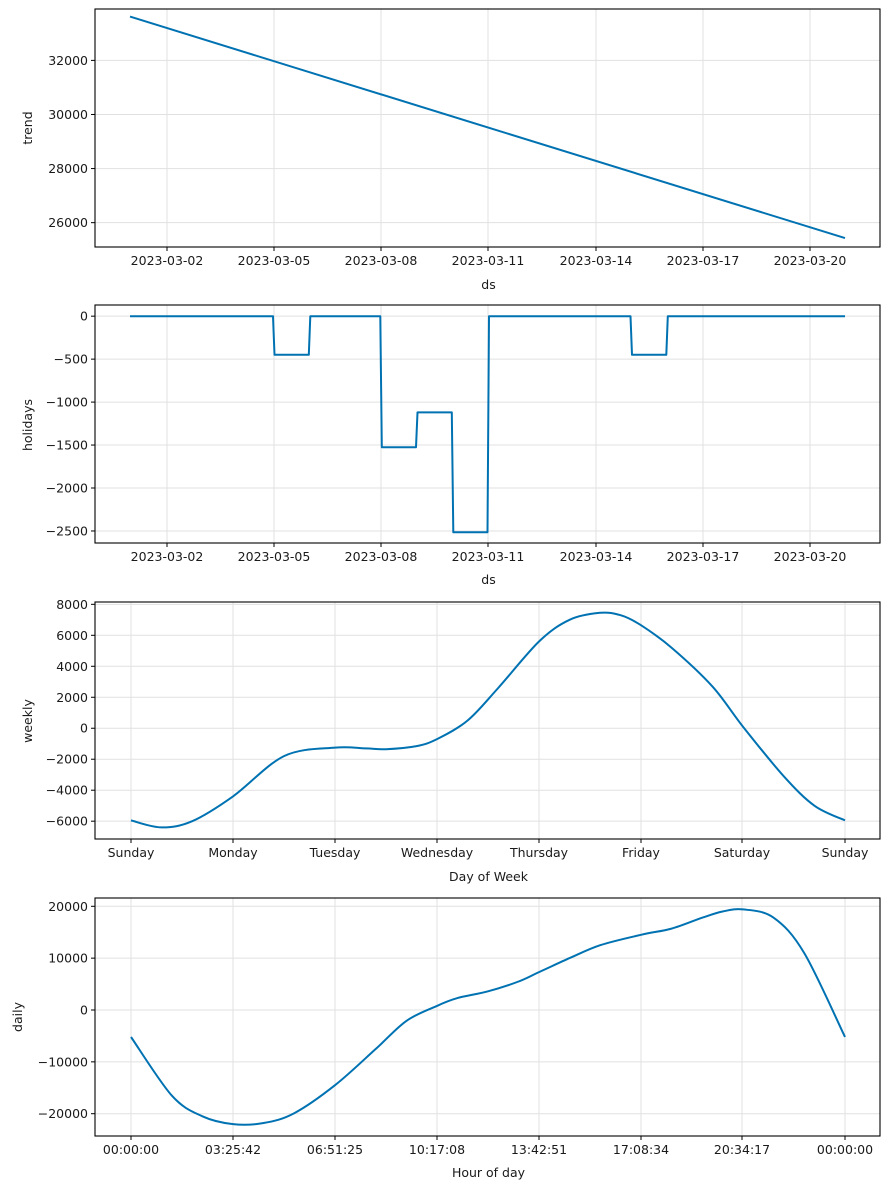 This screenshot has height=1189, width=889. I want to click on y-tick-label: 30000, so click(68, 114).